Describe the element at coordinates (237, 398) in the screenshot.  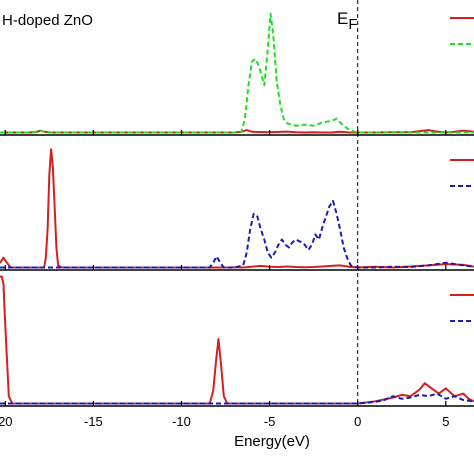
I see `panel-3-series-blue-line` at that location.